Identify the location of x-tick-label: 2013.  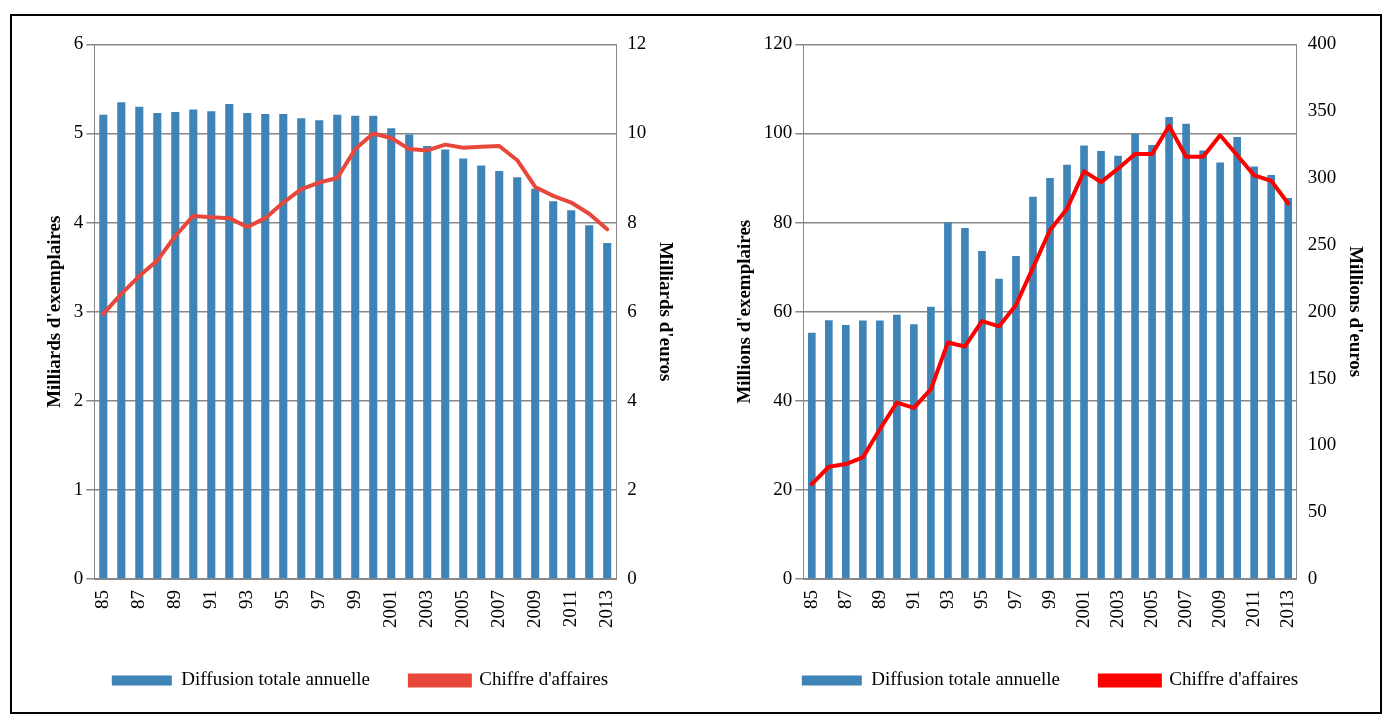
(1287, 609).